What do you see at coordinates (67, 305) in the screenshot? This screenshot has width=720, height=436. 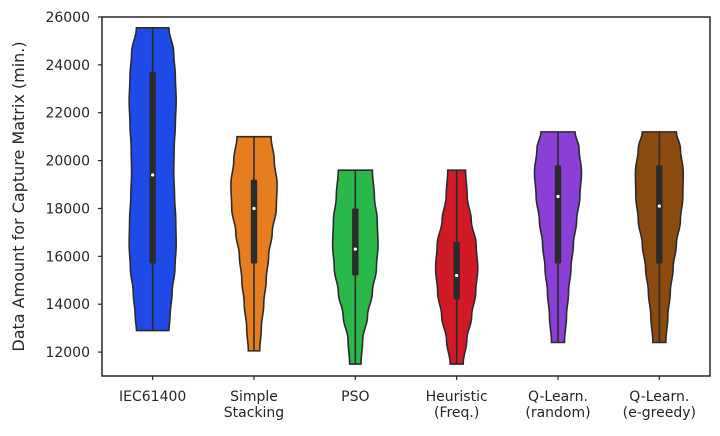 I see `y-tick-label: 14000` at bounding box center [67, 305].